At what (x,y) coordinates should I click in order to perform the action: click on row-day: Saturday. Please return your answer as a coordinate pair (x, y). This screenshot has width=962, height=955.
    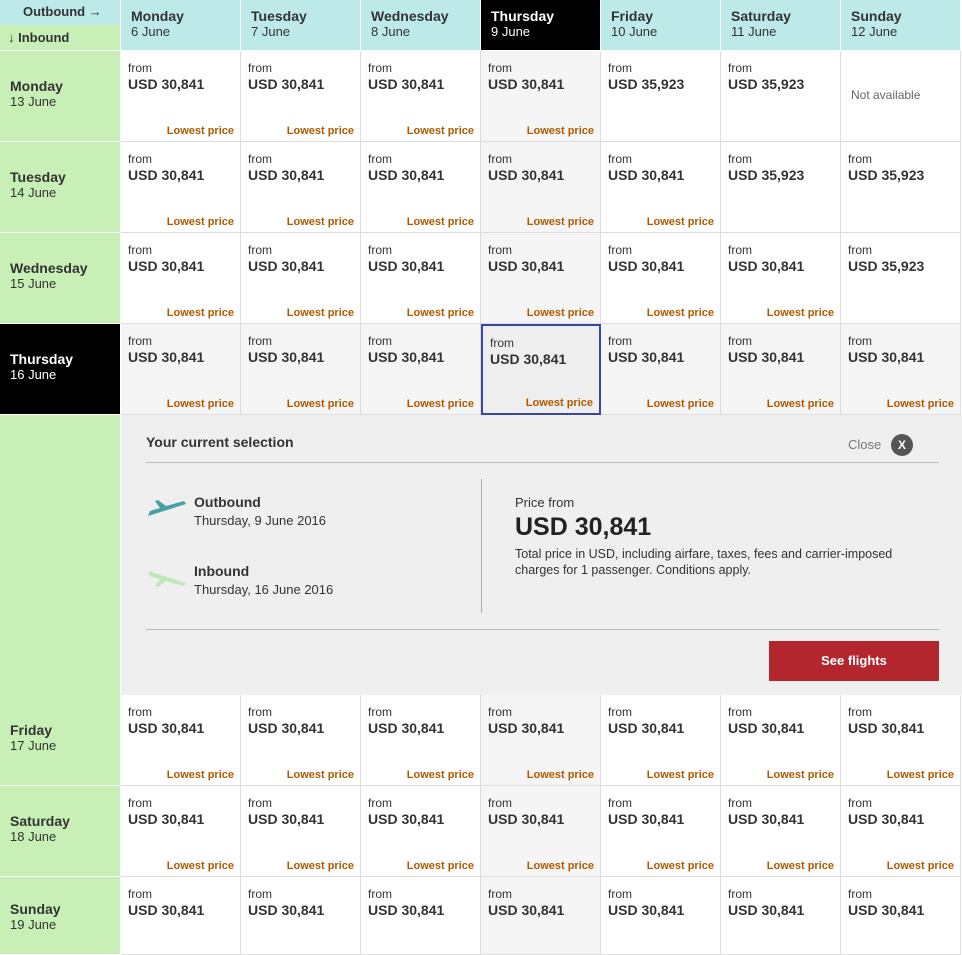
    Looking at the image, I should click on (40, 821).